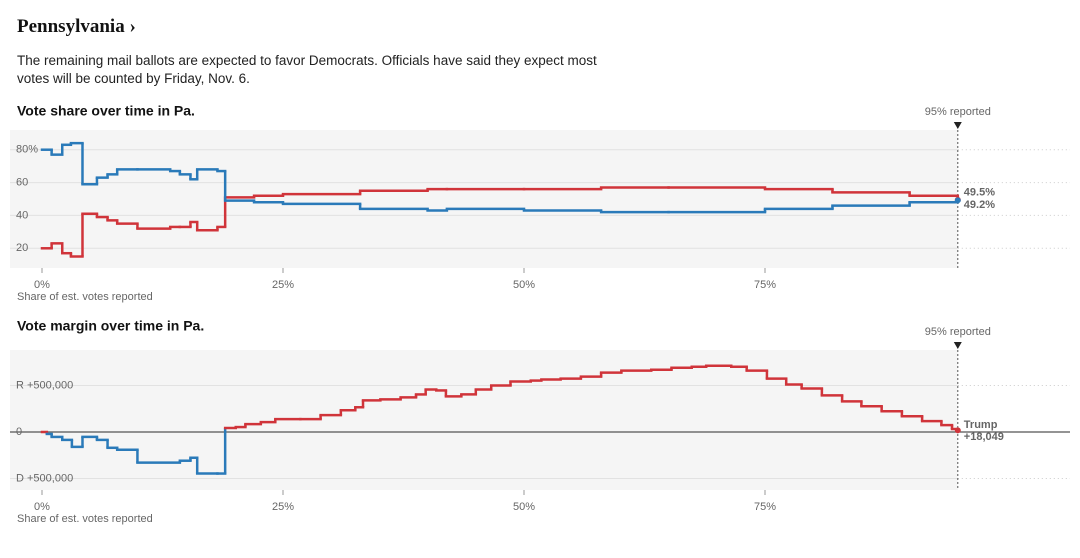 This screenshot has width=1080, height=558. Describe the element at coordinates (110, 326) in the screenshot. I see `chart-title: Vote margin over time in Pa.` at that location.